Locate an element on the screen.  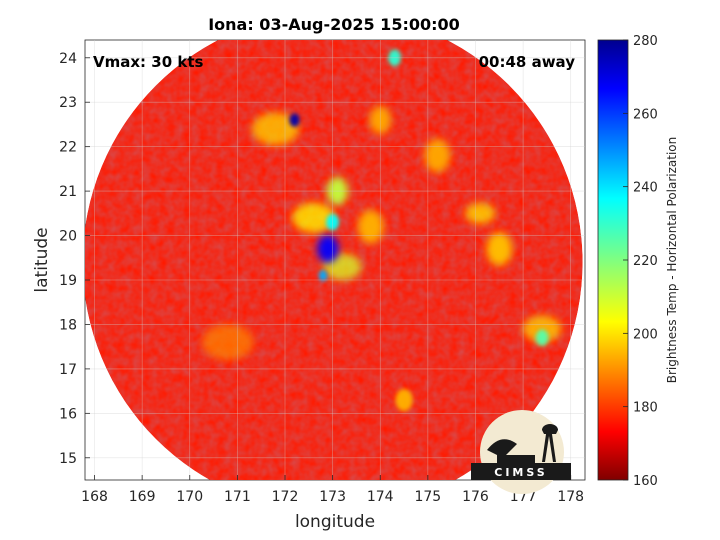
colorbar-tick-label: 220 is located at coordinates (645, 261).